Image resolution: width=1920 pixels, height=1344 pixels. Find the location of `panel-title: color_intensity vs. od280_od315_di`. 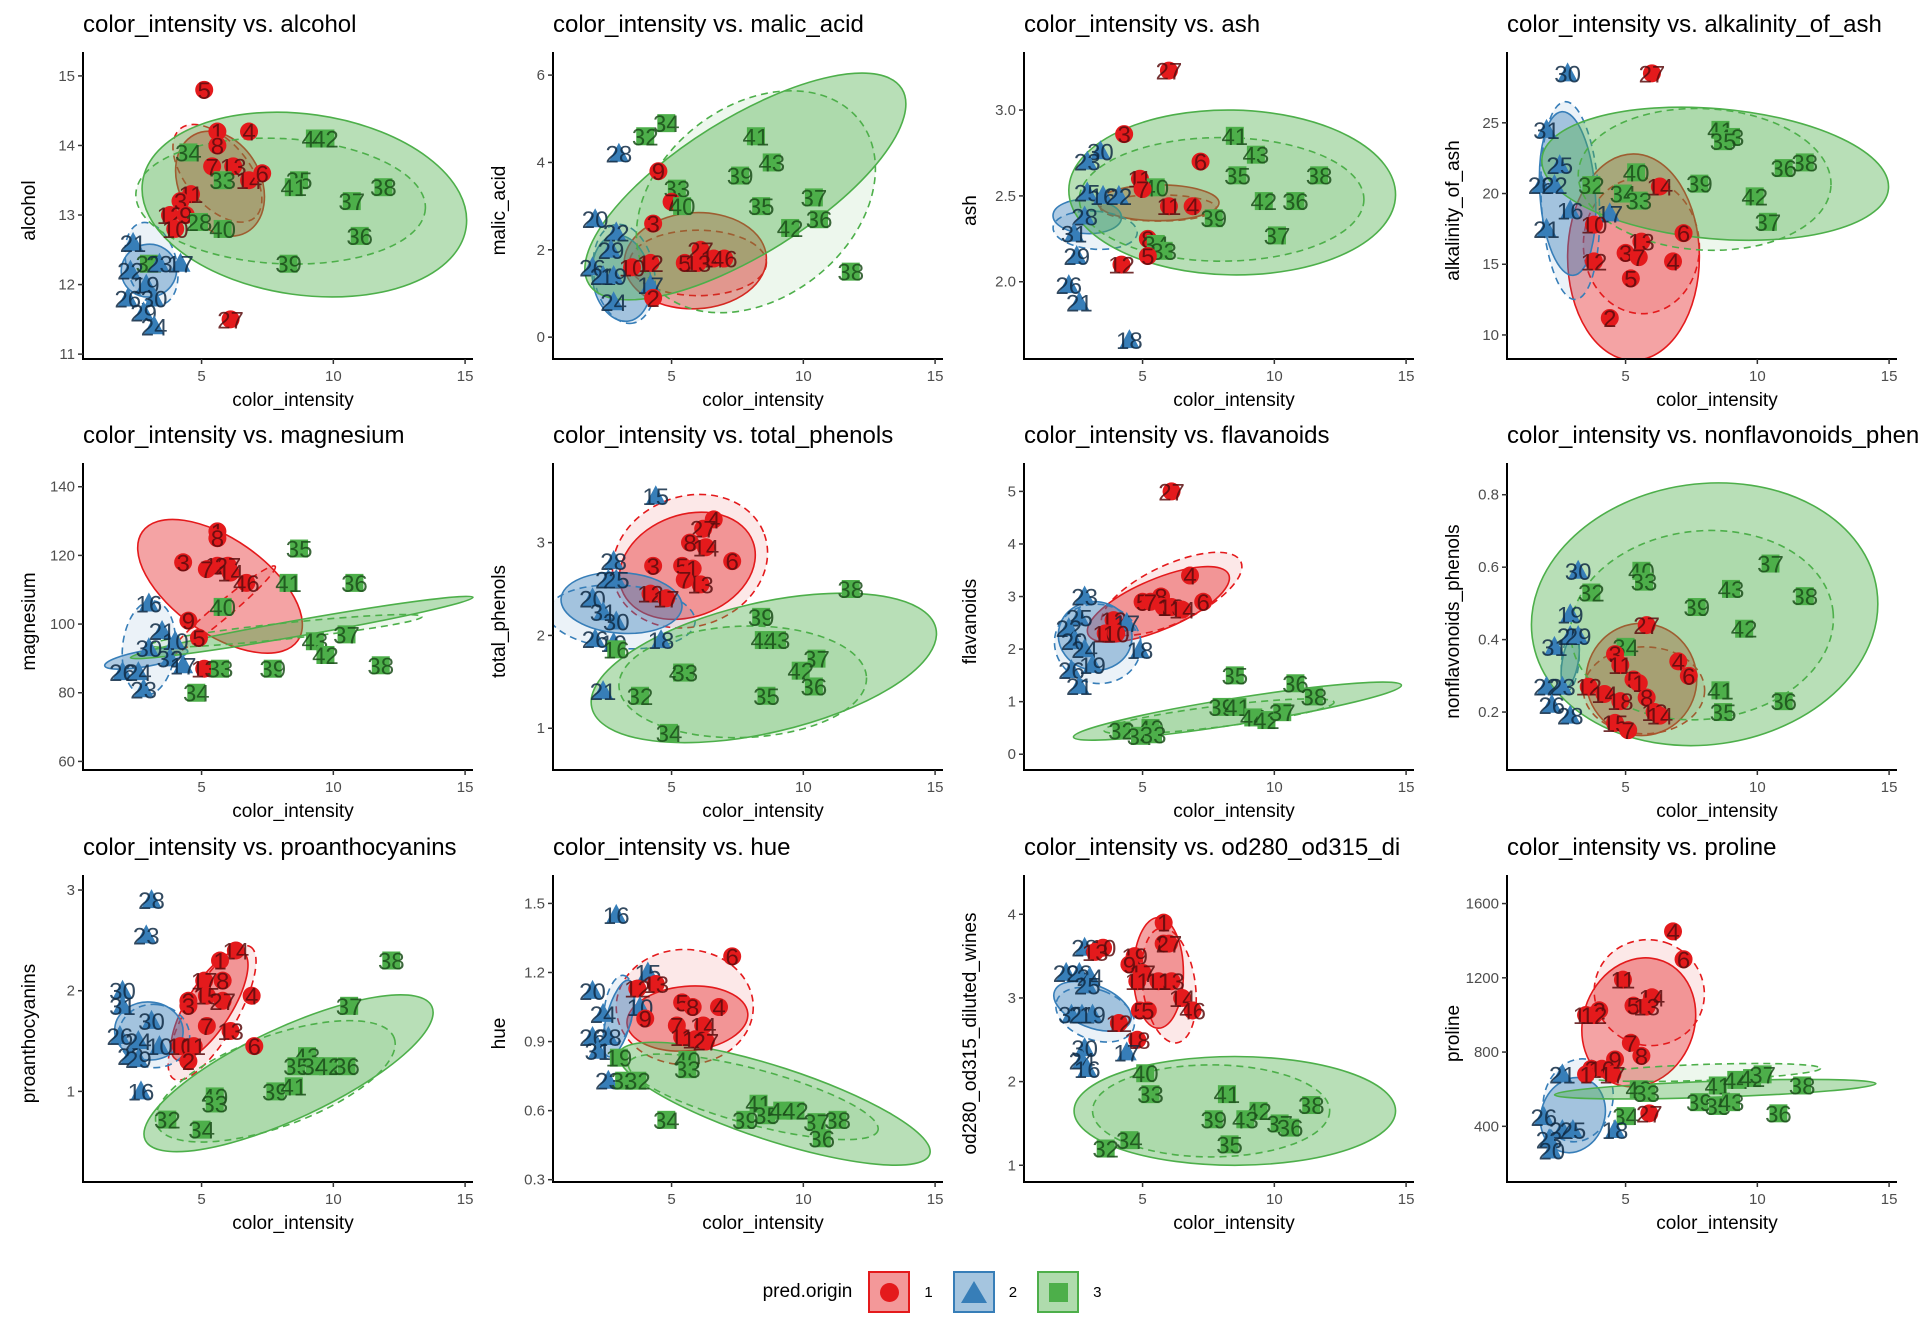

panel-title: color_intensity vs. od280_od315_di is located at coordinates (1212, 847).